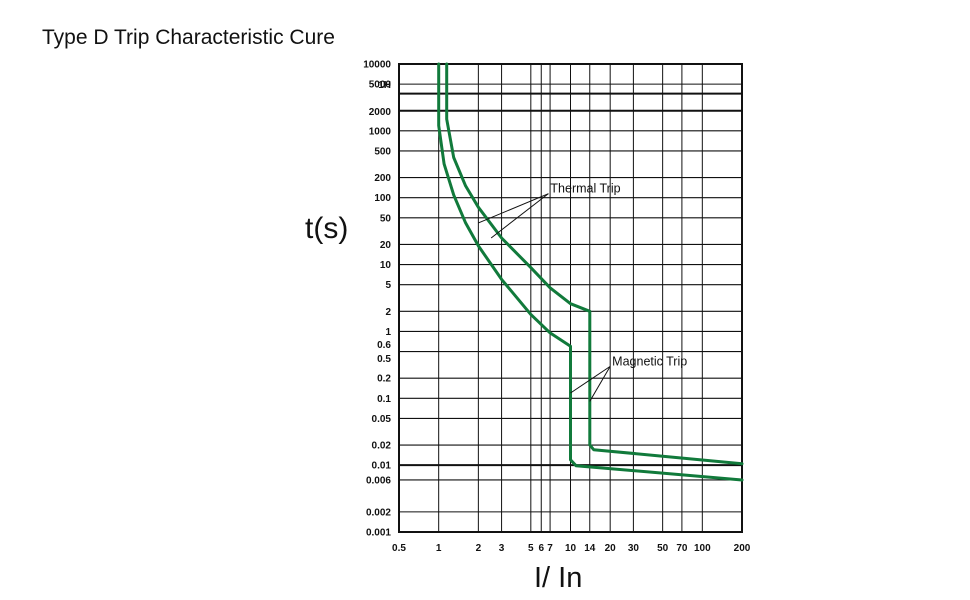  I want to click on y-tick-label: 1000, so click(380, 131).